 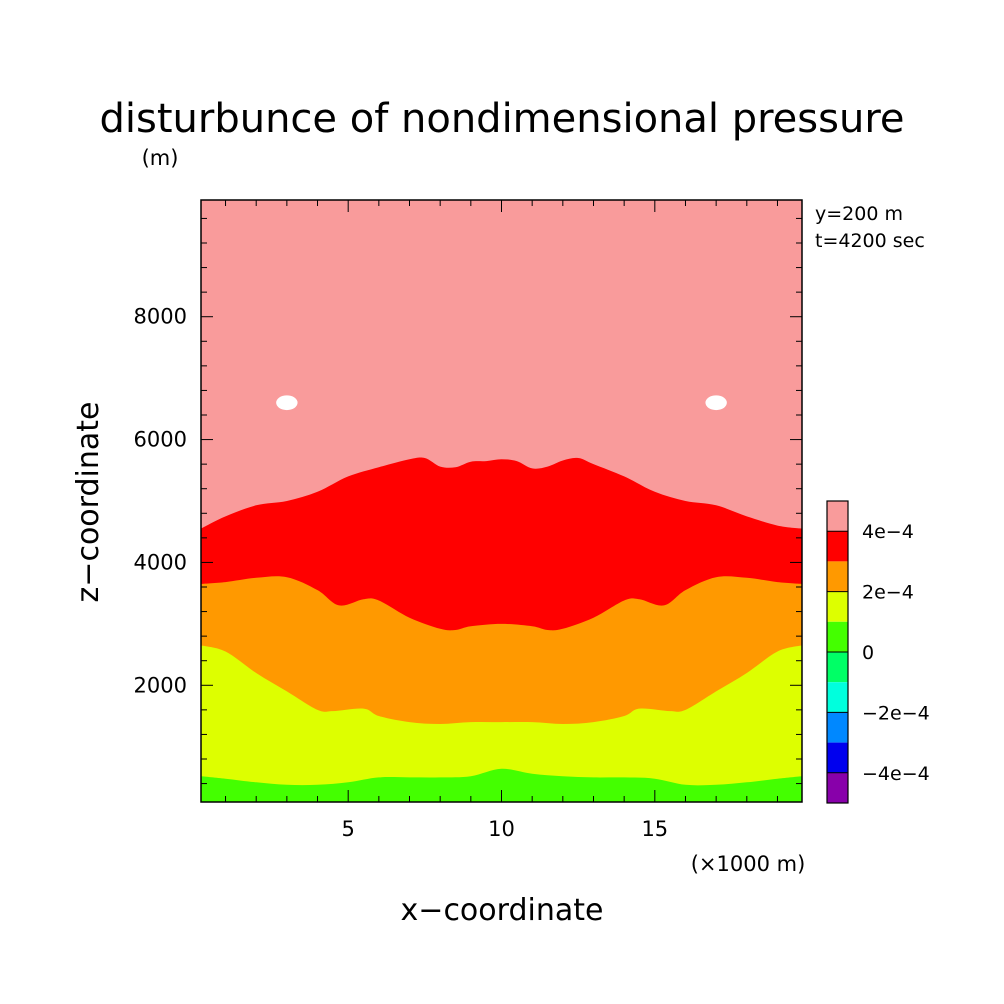 I want to click on info-time-value: t=4200 sec, so click(x=870, y=241).